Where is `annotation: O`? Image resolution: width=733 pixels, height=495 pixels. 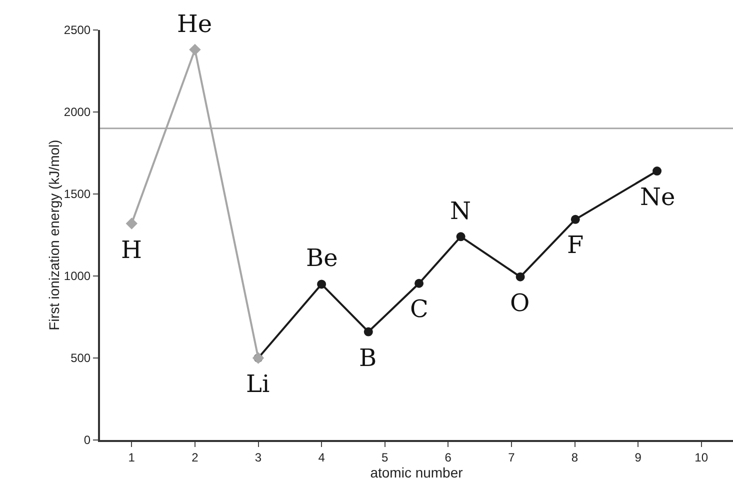 annotation: O is located at coordinates (520, 303).